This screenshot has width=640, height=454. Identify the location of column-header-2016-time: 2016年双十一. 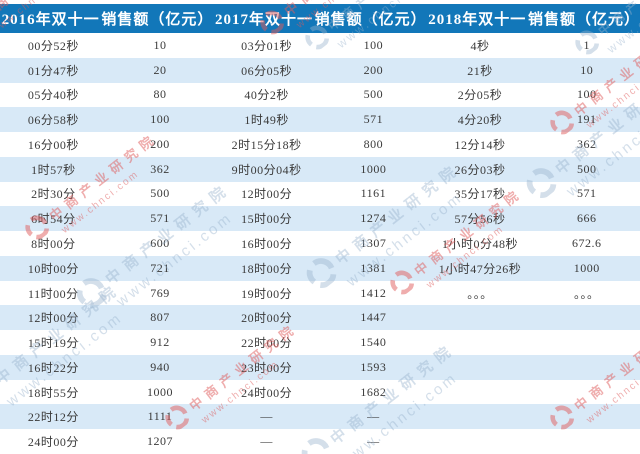
(50, 20).